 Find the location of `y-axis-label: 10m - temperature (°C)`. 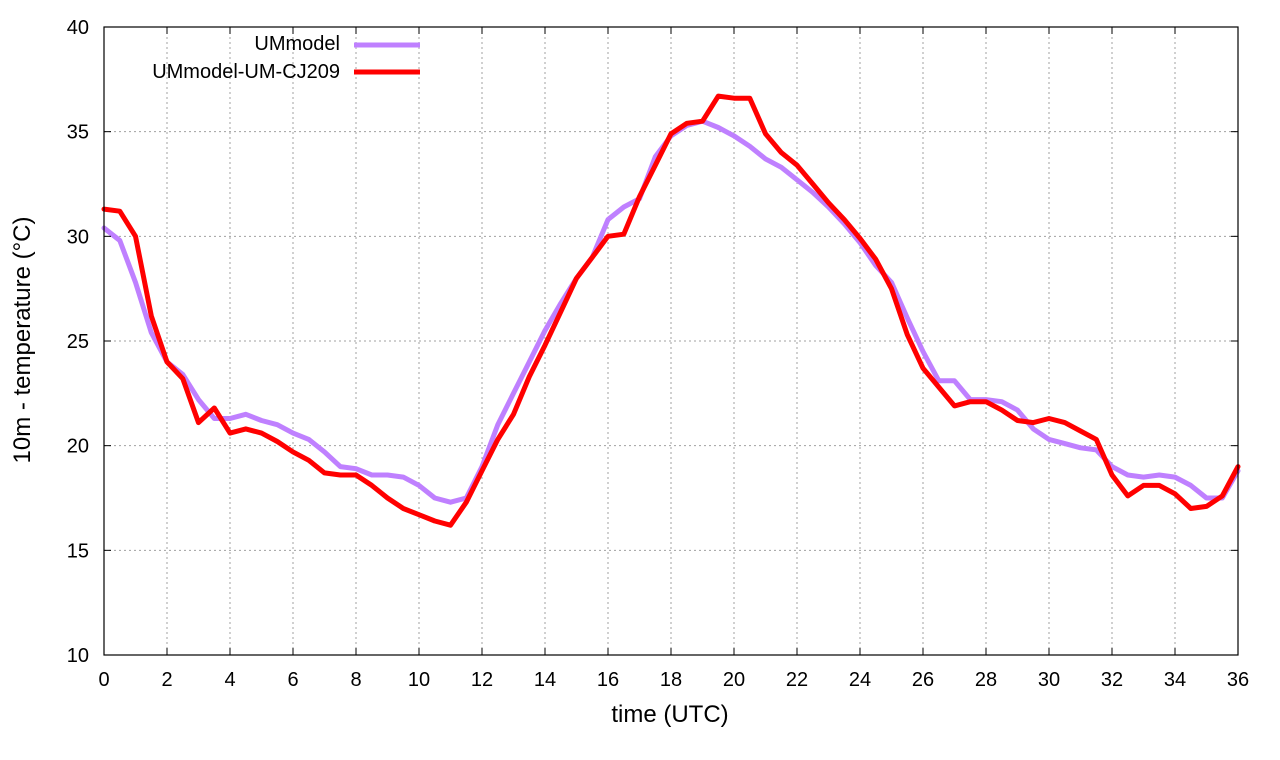

y-axis-label: 10m - temperature (°C) is located at coordinates (22, 340).